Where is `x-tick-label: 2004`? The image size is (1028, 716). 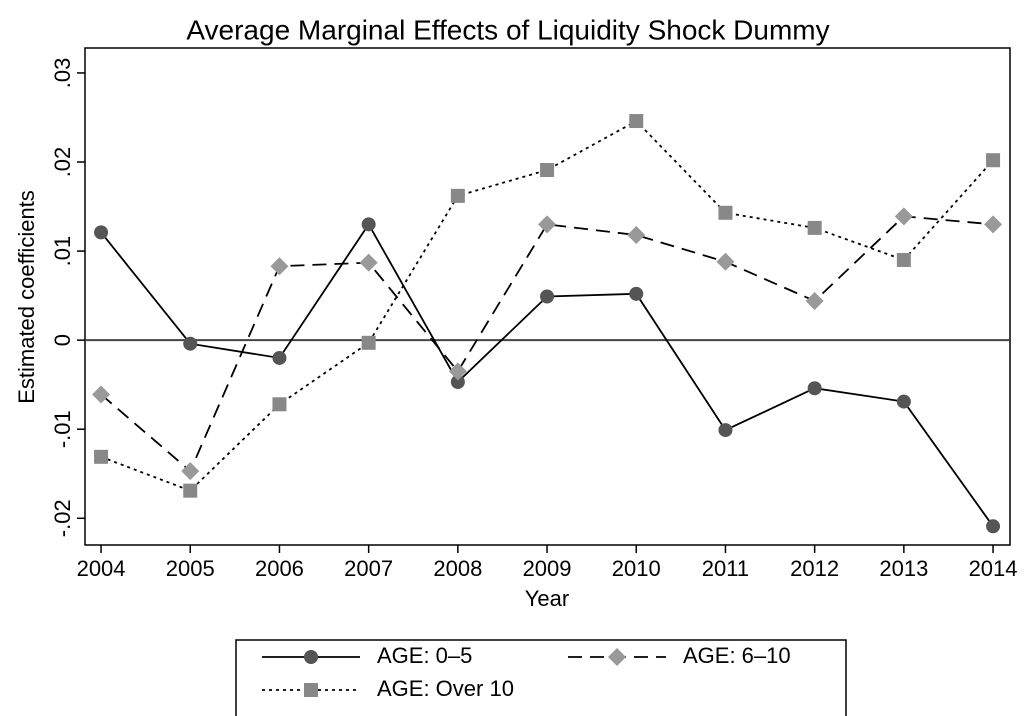
x-tick-label: 2004 is located at coordinates (101, 568).